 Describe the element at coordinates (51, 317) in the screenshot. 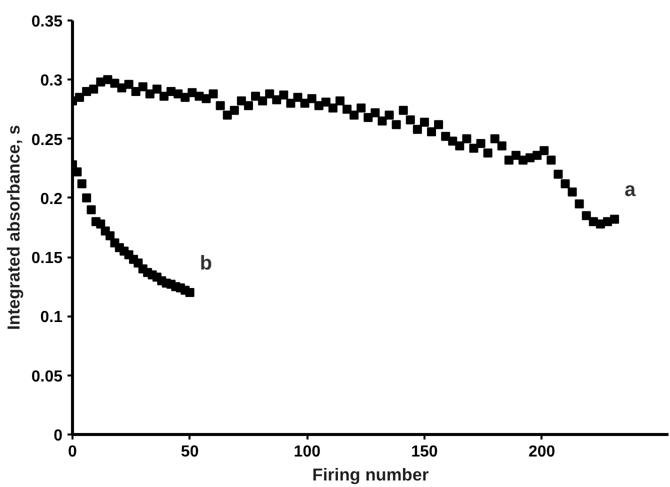

I see `y-tick-label: 0.1` at that location.